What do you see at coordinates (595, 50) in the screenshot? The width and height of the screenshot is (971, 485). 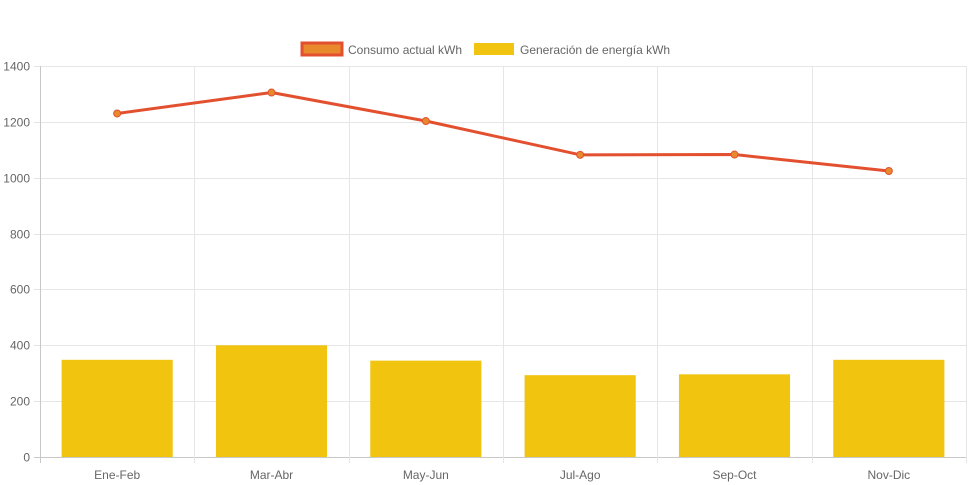 I see `legend-label-generacion: Generación de energía kWh` at bounding box center [595, 50].